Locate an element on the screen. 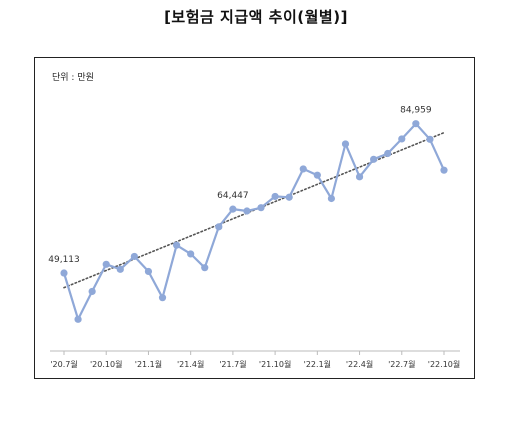  x-tick-label: '21.7월 is located at coordinates (232, 364).